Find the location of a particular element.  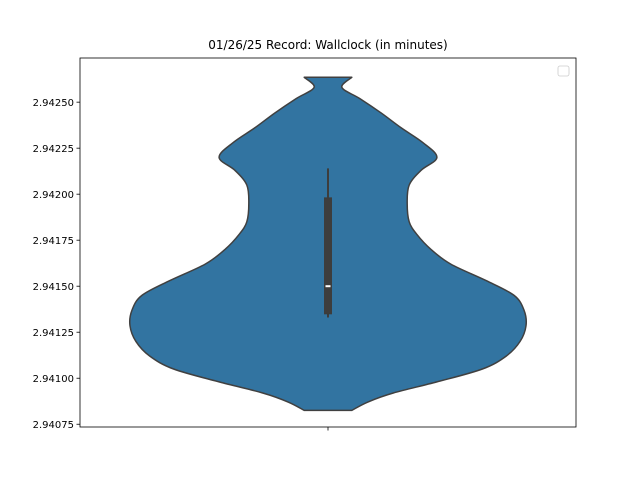

legend-box is located at coordinates (563, 71).